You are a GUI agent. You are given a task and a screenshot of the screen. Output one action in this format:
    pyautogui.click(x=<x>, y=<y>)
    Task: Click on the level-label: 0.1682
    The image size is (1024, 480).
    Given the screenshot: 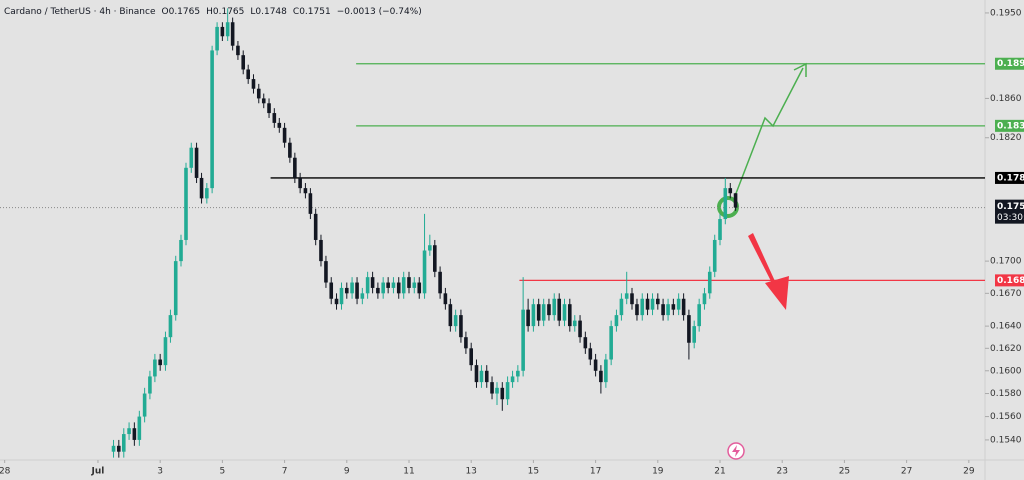 What is the action you would take?
    pyautogui.click(x=1010, y=281)
    